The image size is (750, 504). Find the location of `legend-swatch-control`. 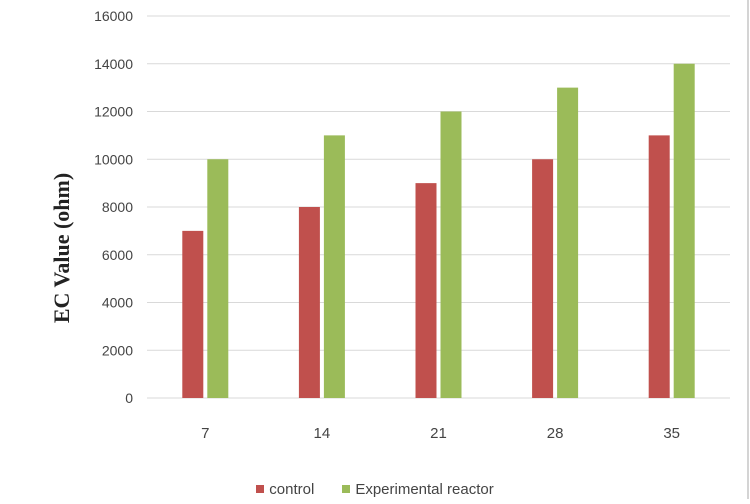

legend-swatch-control is located at coordinates (260, 489).